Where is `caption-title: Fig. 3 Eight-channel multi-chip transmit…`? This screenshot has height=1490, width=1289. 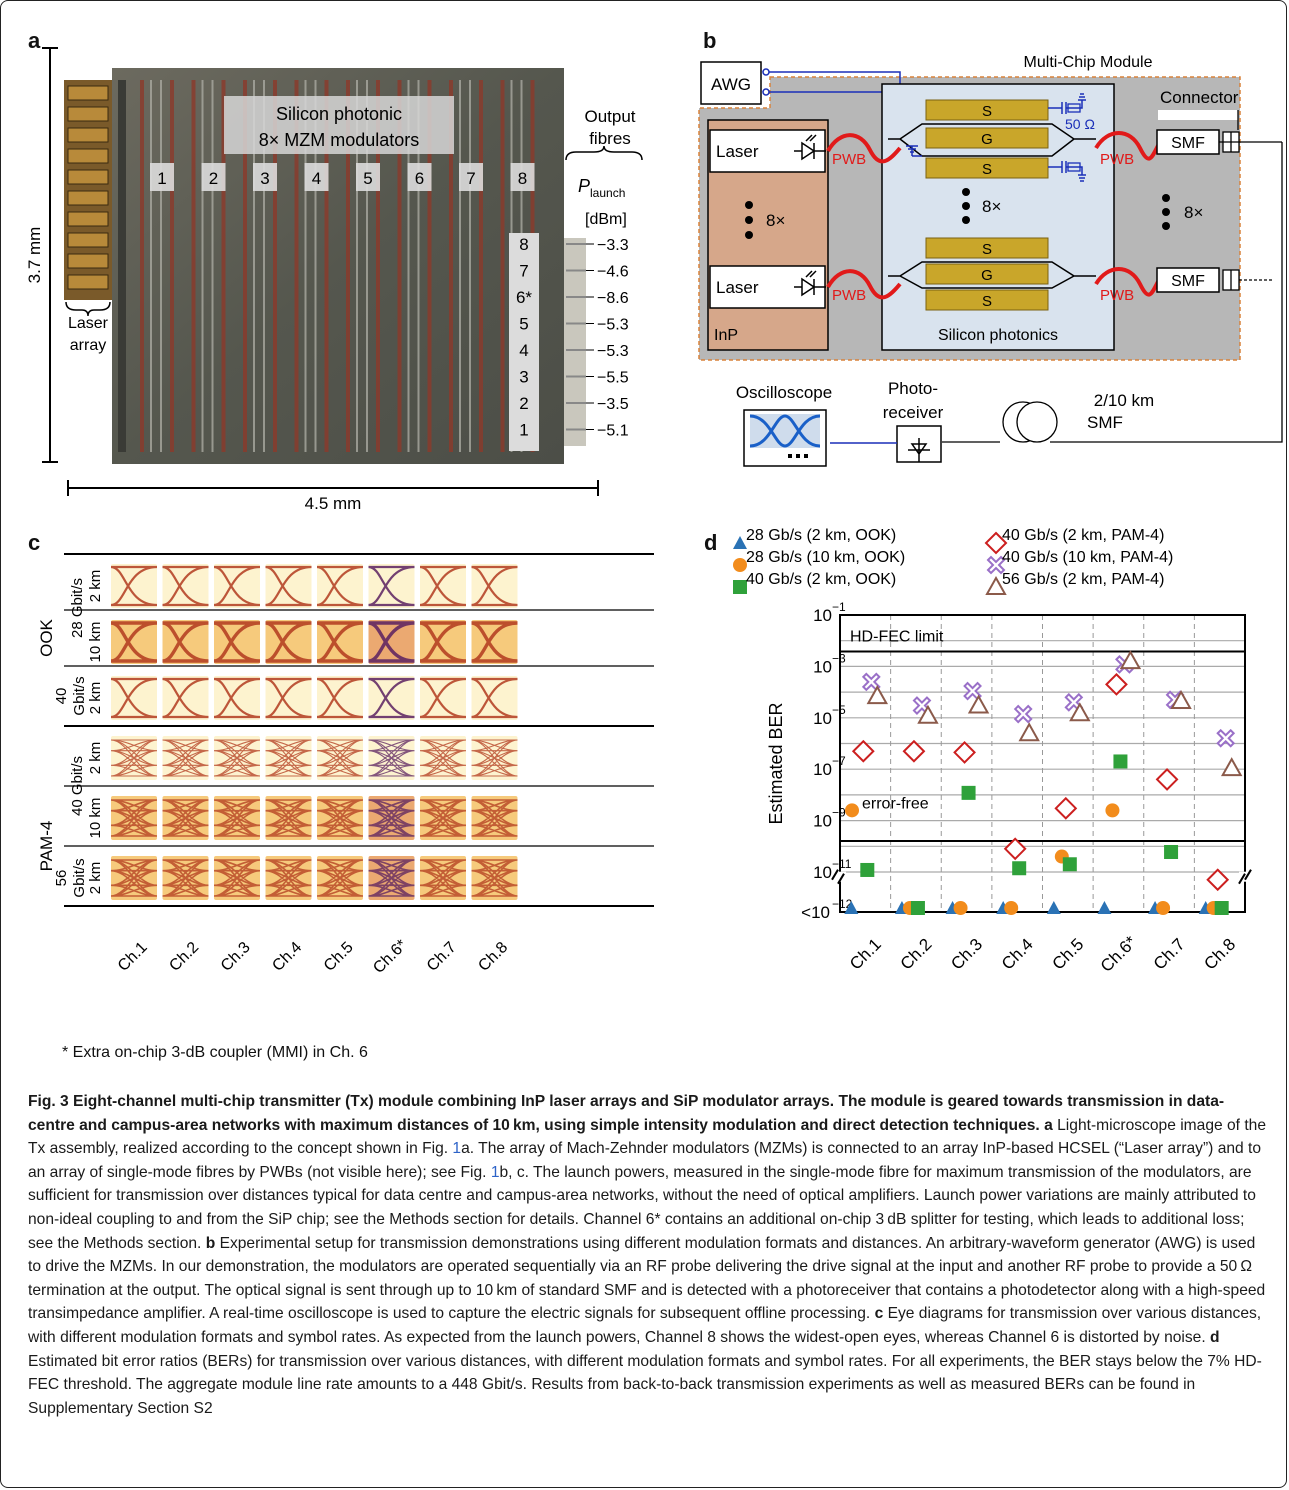
caption-title: Fig. 3 Eight-channel multi-chip transmit… is located at coordinates (626, 1113).